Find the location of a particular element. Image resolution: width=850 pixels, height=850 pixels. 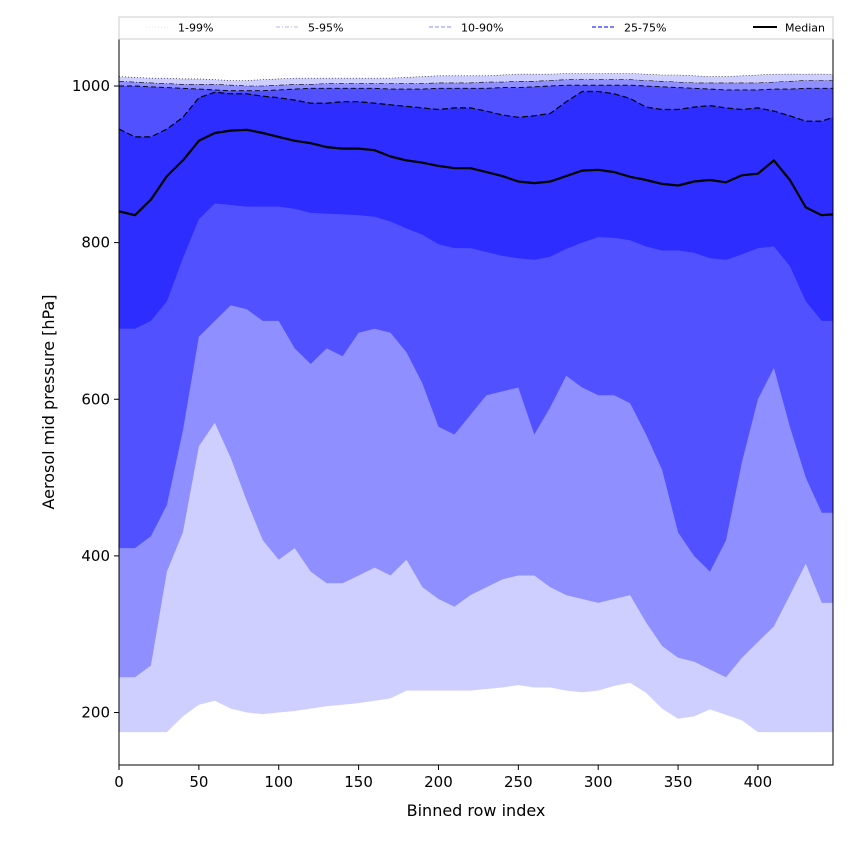

y-tick-label: 600 is located at coordinates (95, 399).